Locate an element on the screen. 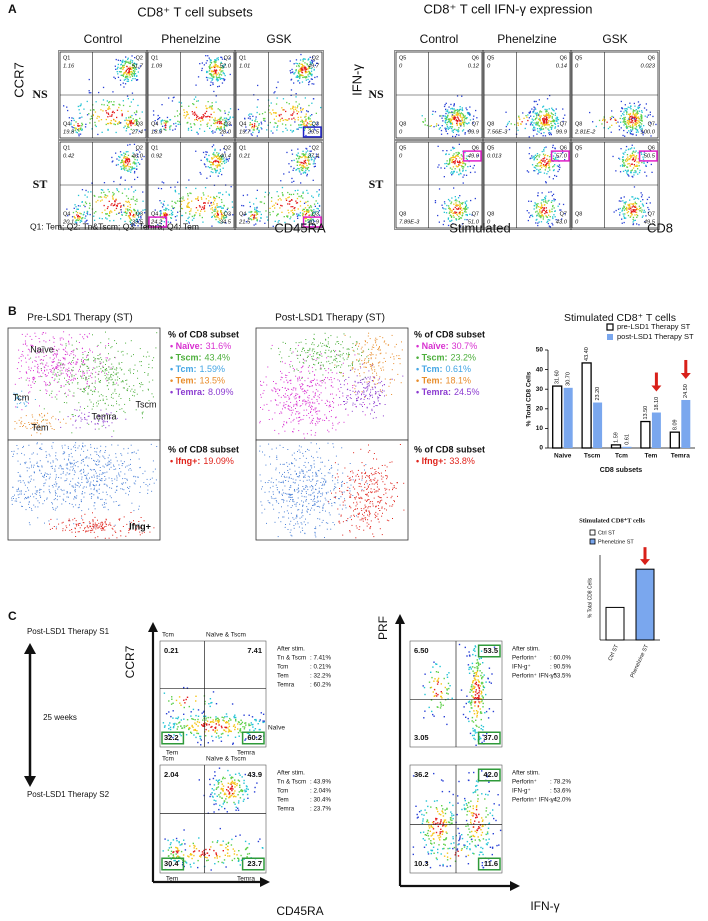 The width and height of the screenshot is (708, 921). quadrant-value: 0 is located at coordinates (489, 67).